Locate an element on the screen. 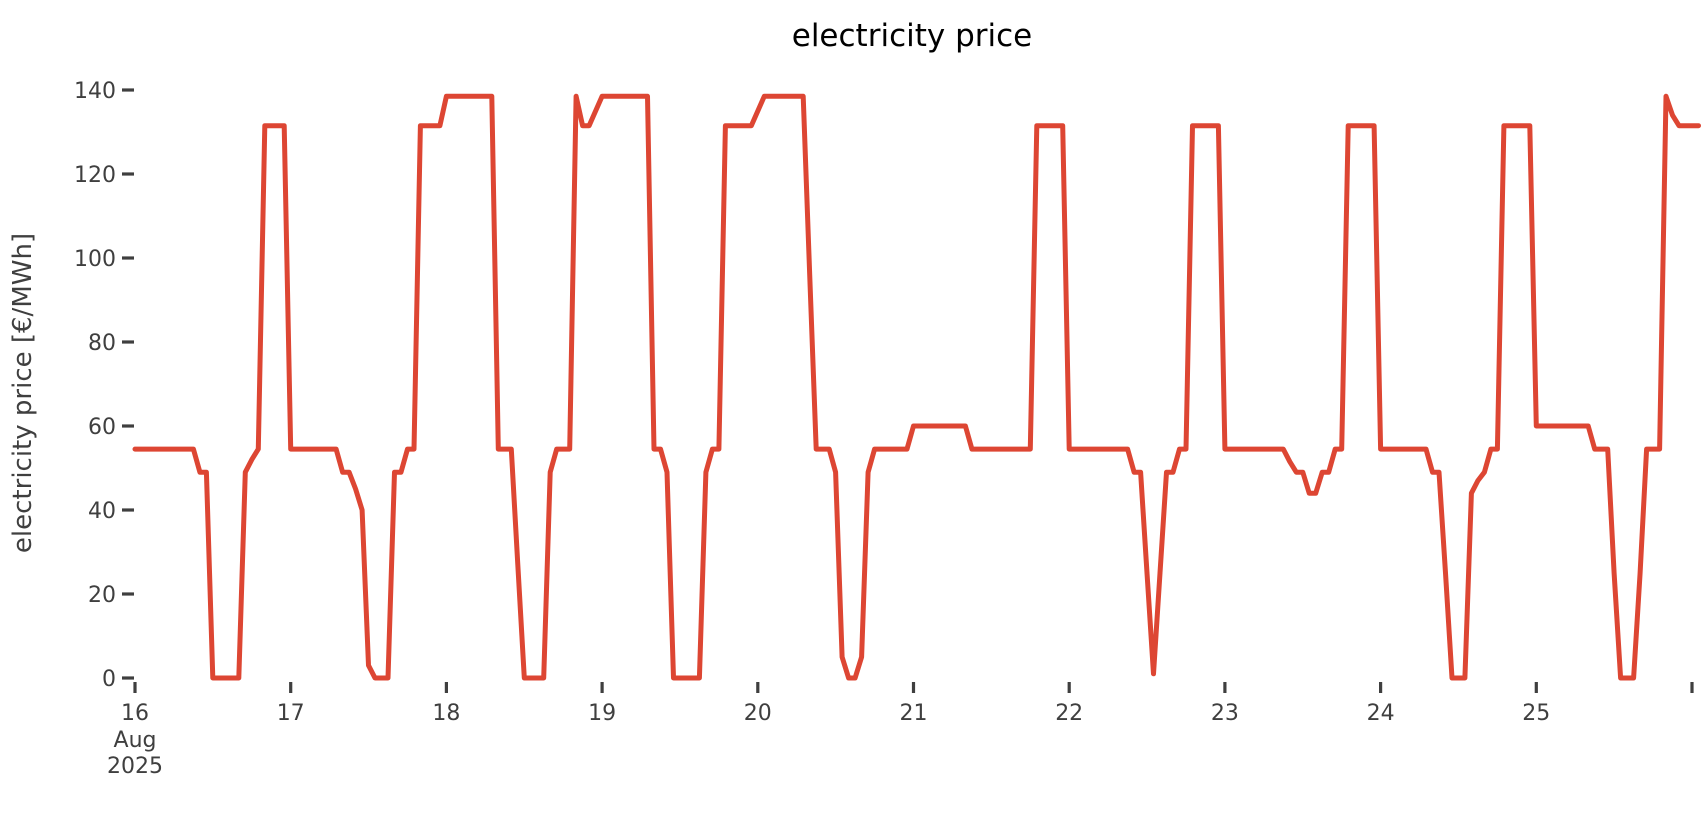  x-tick-sublabel: 2025 is located at coordinates (135, 766).